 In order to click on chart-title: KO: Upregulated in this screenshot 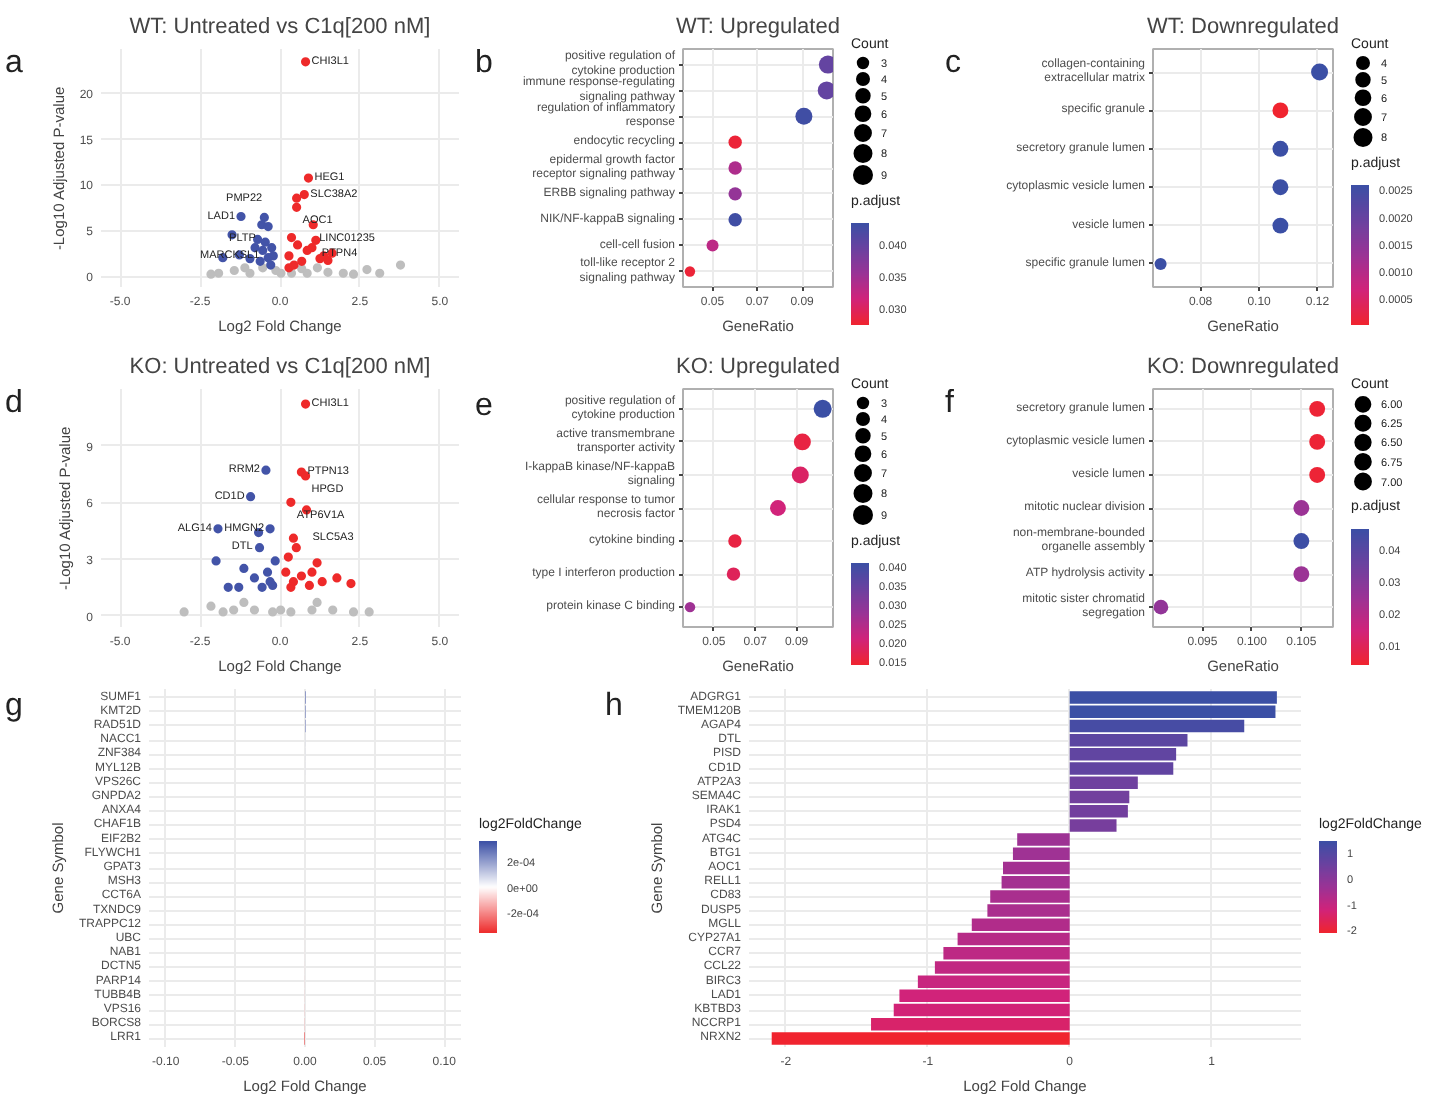, I will do `click(758, 367)`.